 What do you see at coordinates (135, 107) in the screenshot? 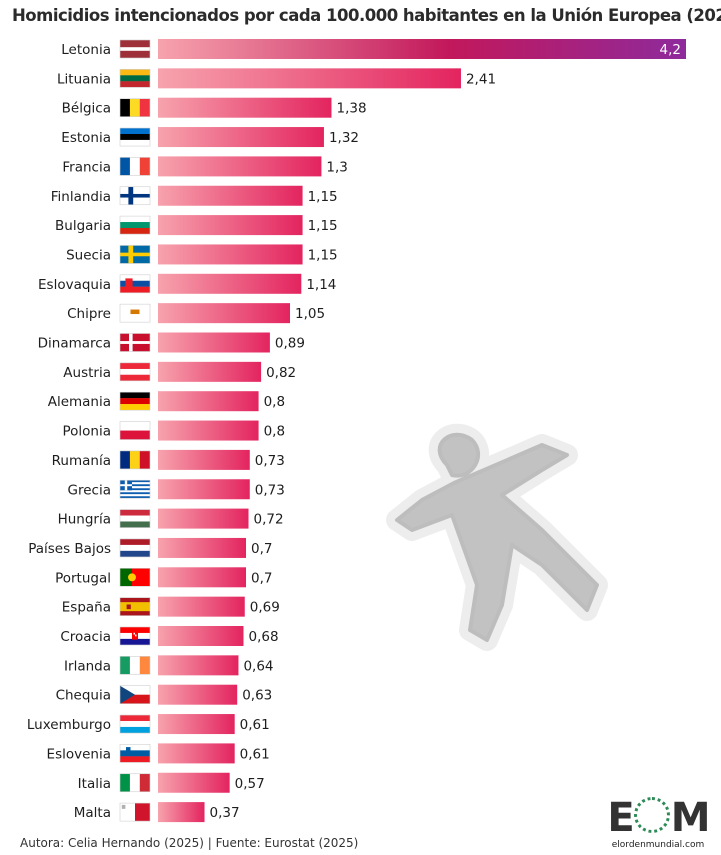
I see `belgium-flag-icon` at bounding box center [135, 107].